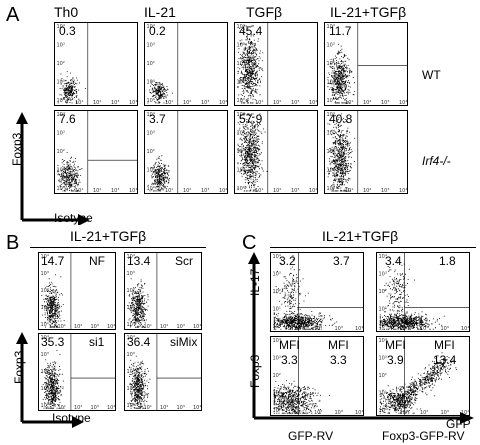  Describe the element at coordinates (97, 261) in the screenshot. I see `label-b-nf: NF` at that location.